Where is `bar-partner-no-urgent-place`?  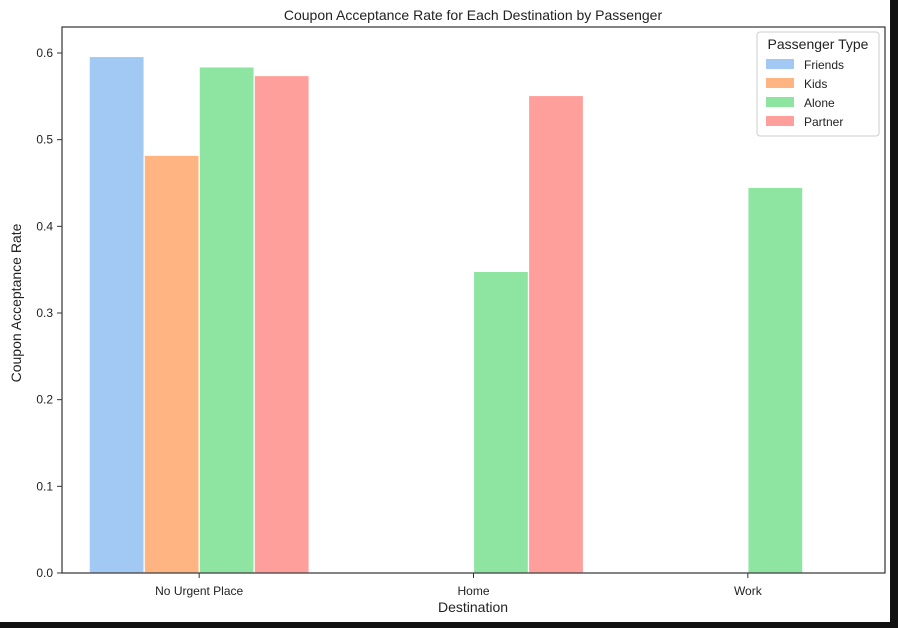
bar-partner-no-urgent-place is located at coordinates (281, 324).